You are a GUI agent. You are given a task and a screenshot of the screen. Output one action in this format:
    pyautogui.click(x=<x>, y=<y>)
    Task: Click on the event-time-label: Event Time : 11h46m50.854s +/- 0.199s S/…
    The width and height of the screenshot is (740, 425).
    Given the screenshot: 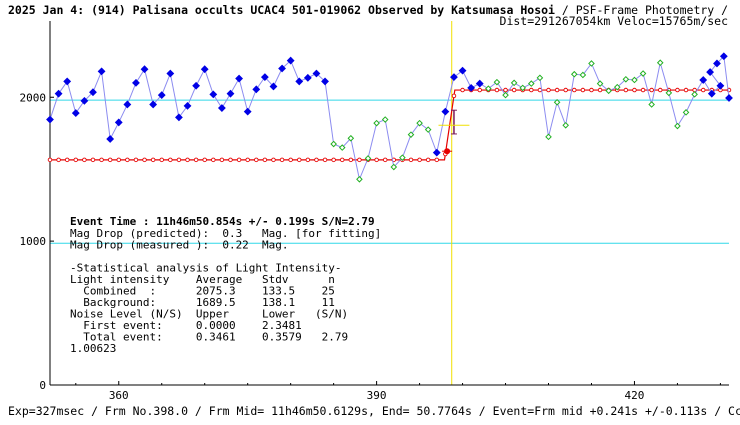 What is the action you would take?
    pyautogui.click(x=222, y=221)
    